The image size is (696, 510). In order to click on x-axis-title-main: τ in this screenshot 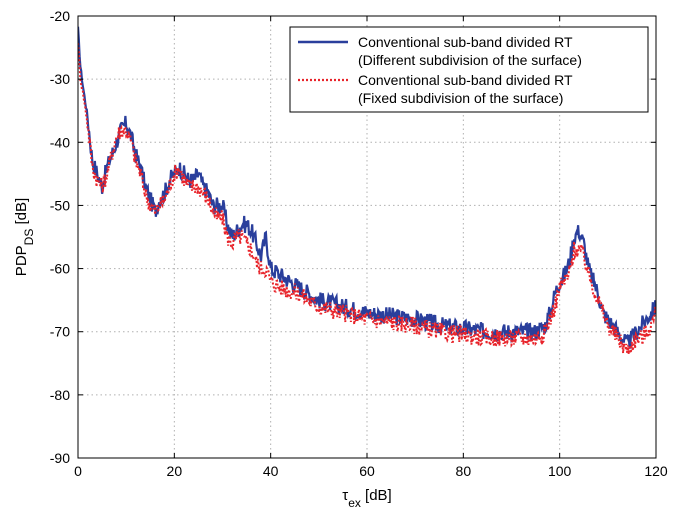, I will do `click(345, 495)`.